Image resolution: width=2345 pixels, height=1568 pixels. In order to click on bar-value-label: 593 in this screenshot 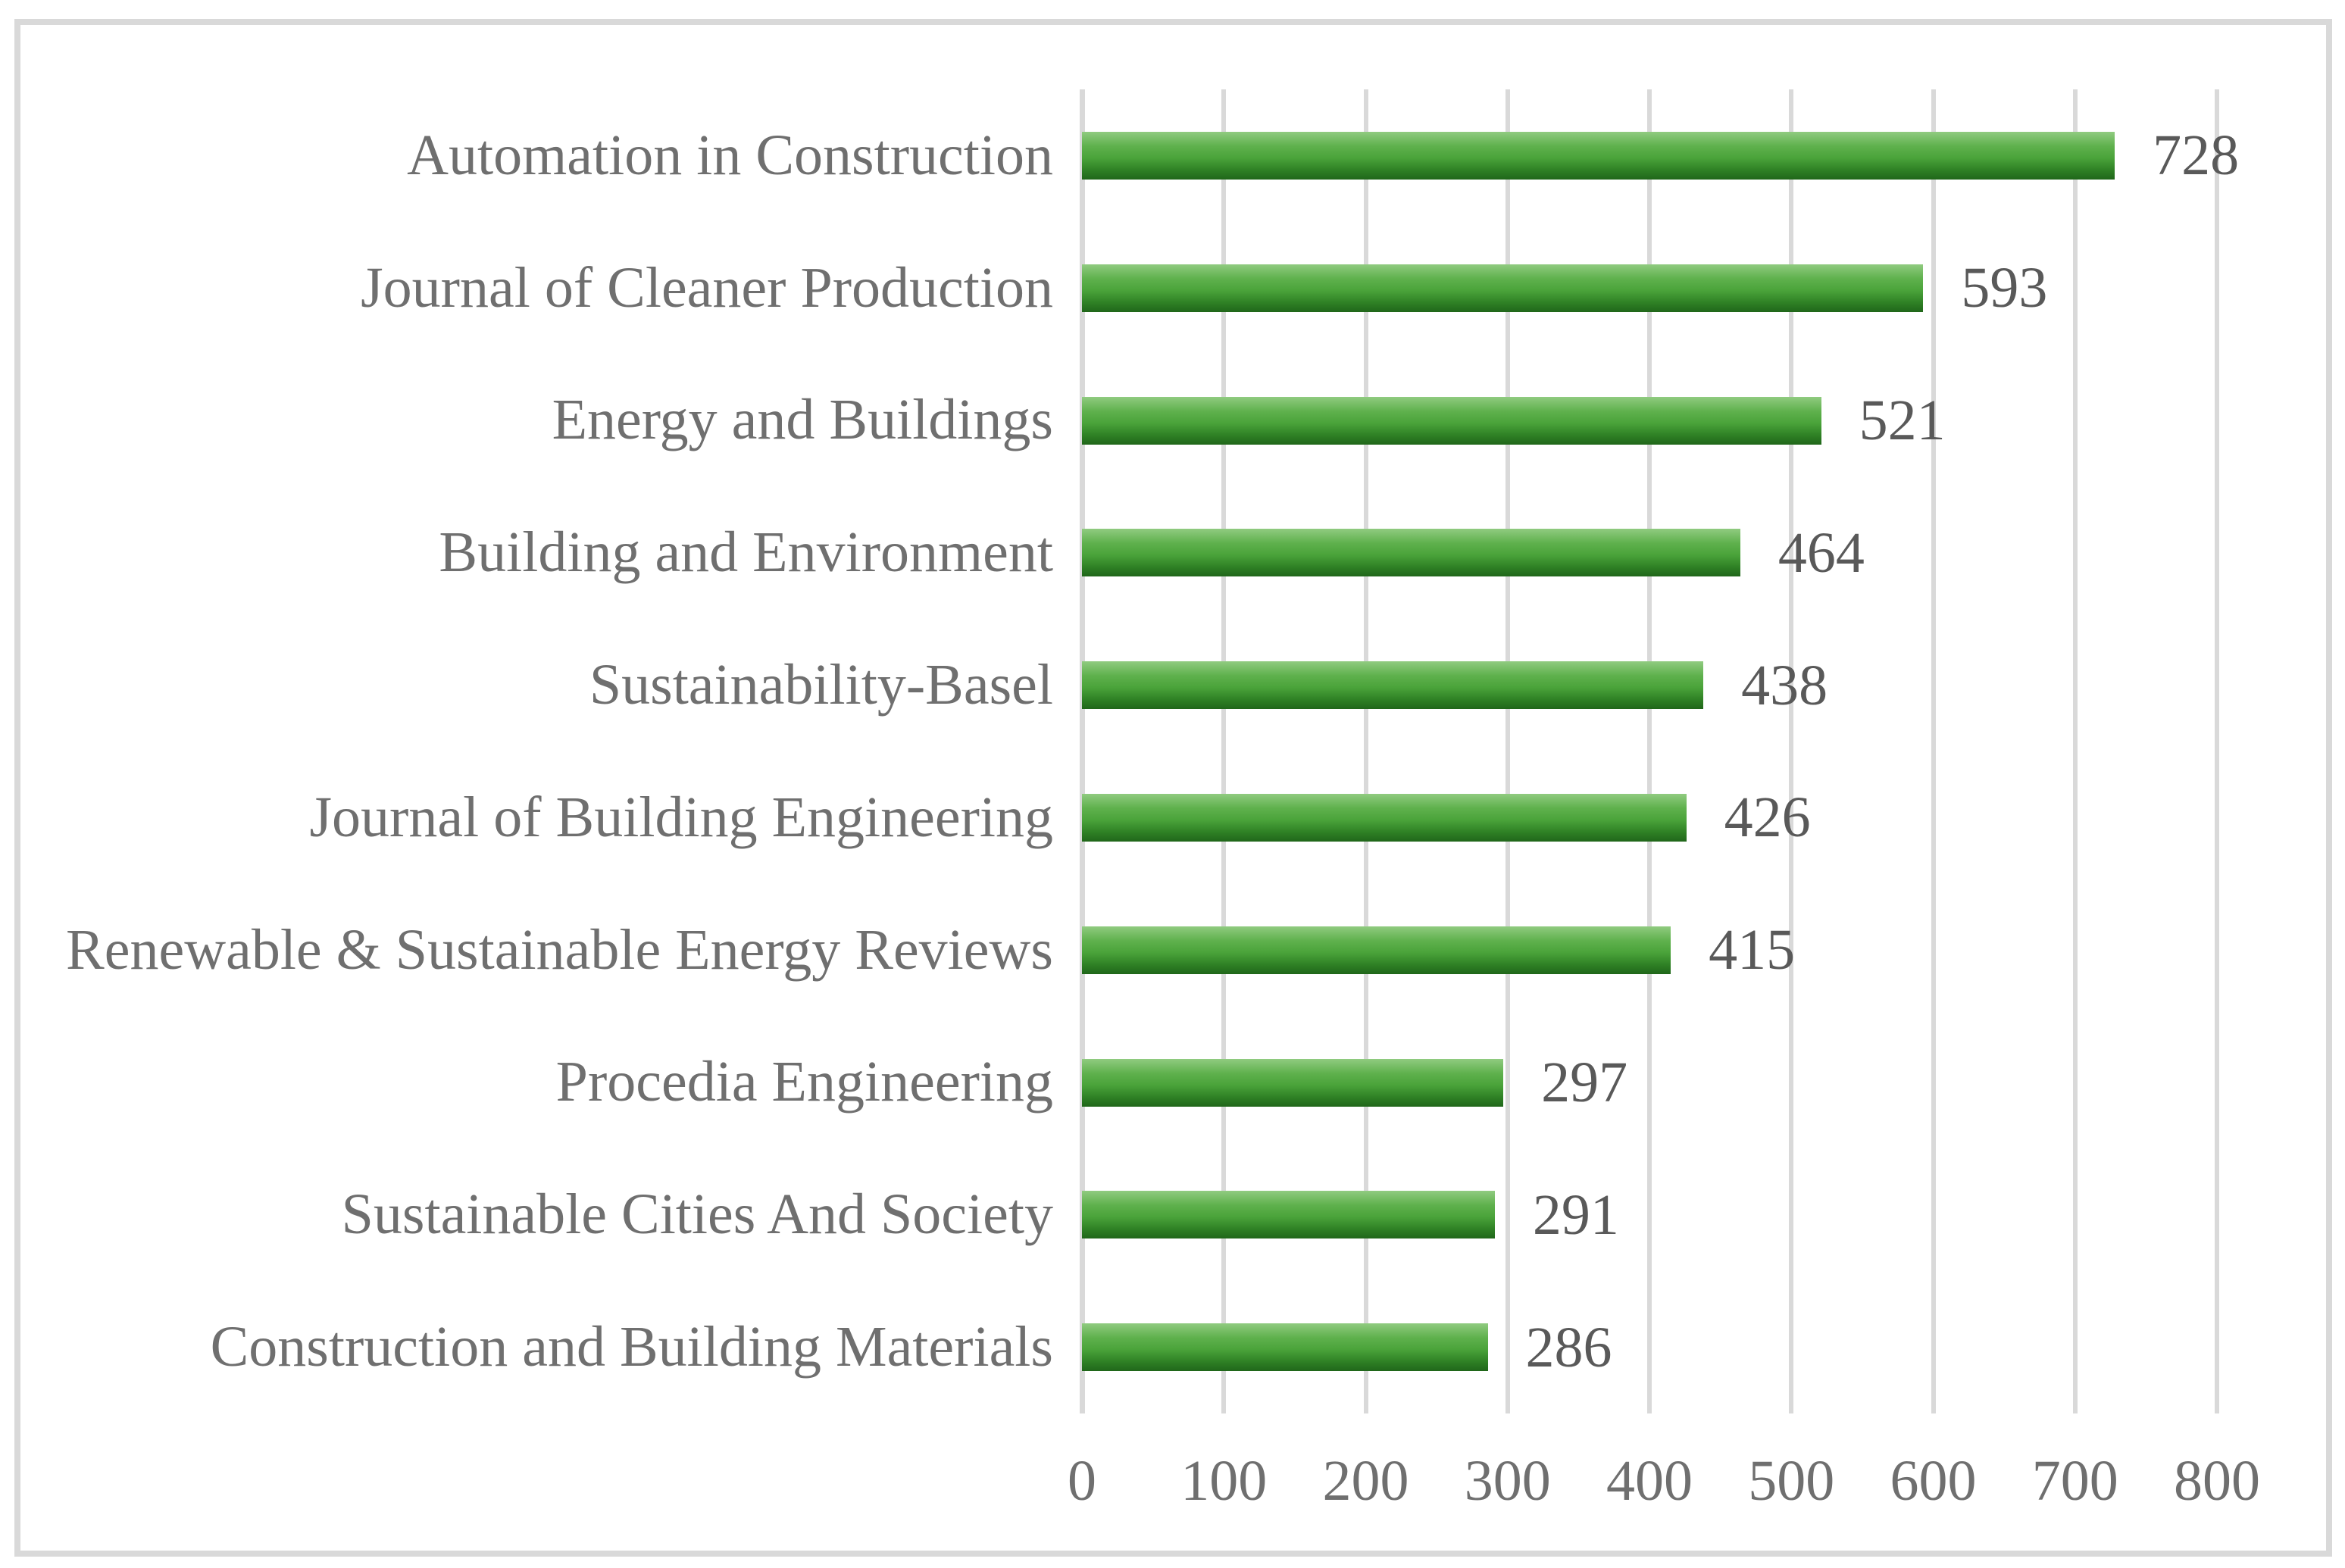, I will do `click(2004, 288)`.